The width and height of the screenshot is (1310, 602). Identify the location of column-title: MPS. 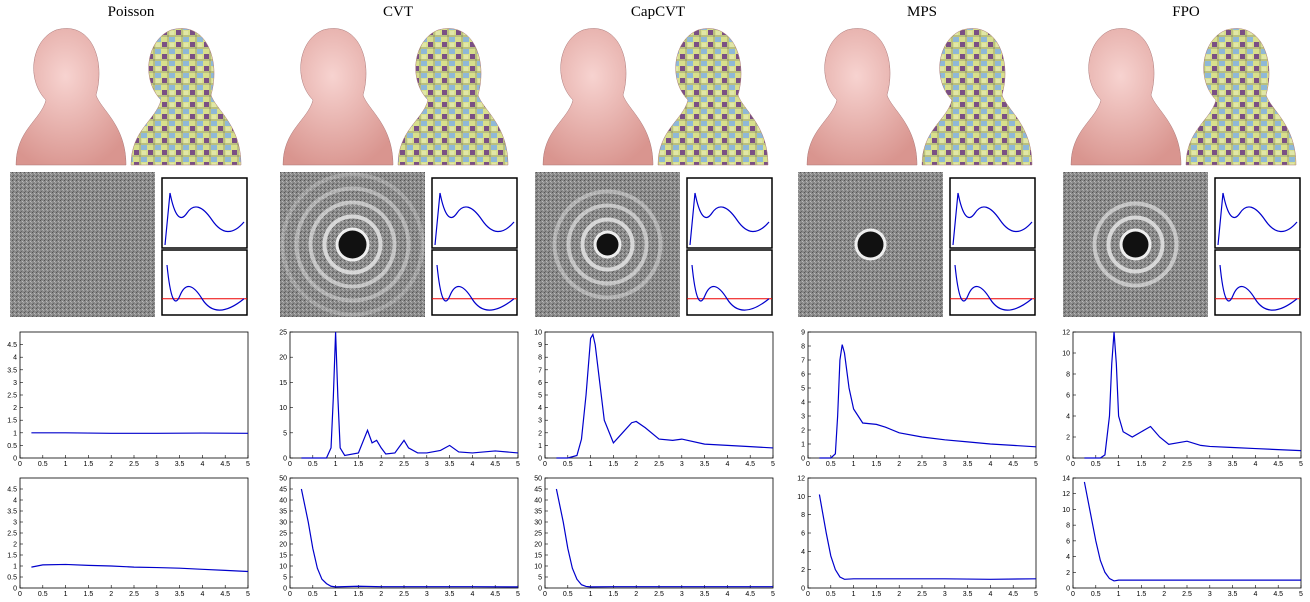
(922, 12).